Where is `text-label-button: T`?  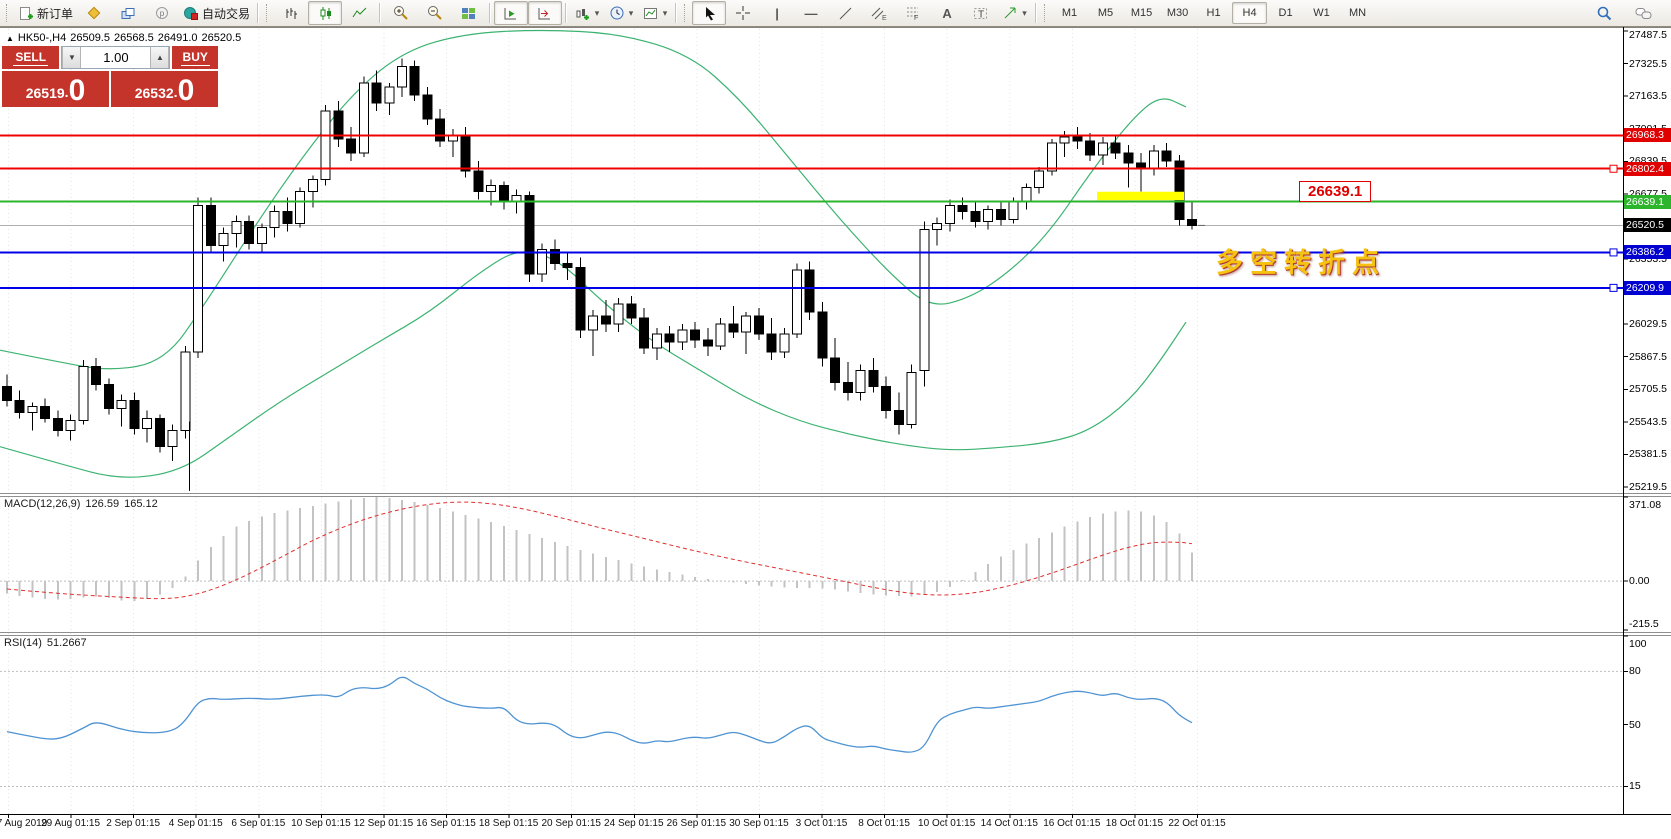
text-label-button: T is located at coordinates (981, 13).